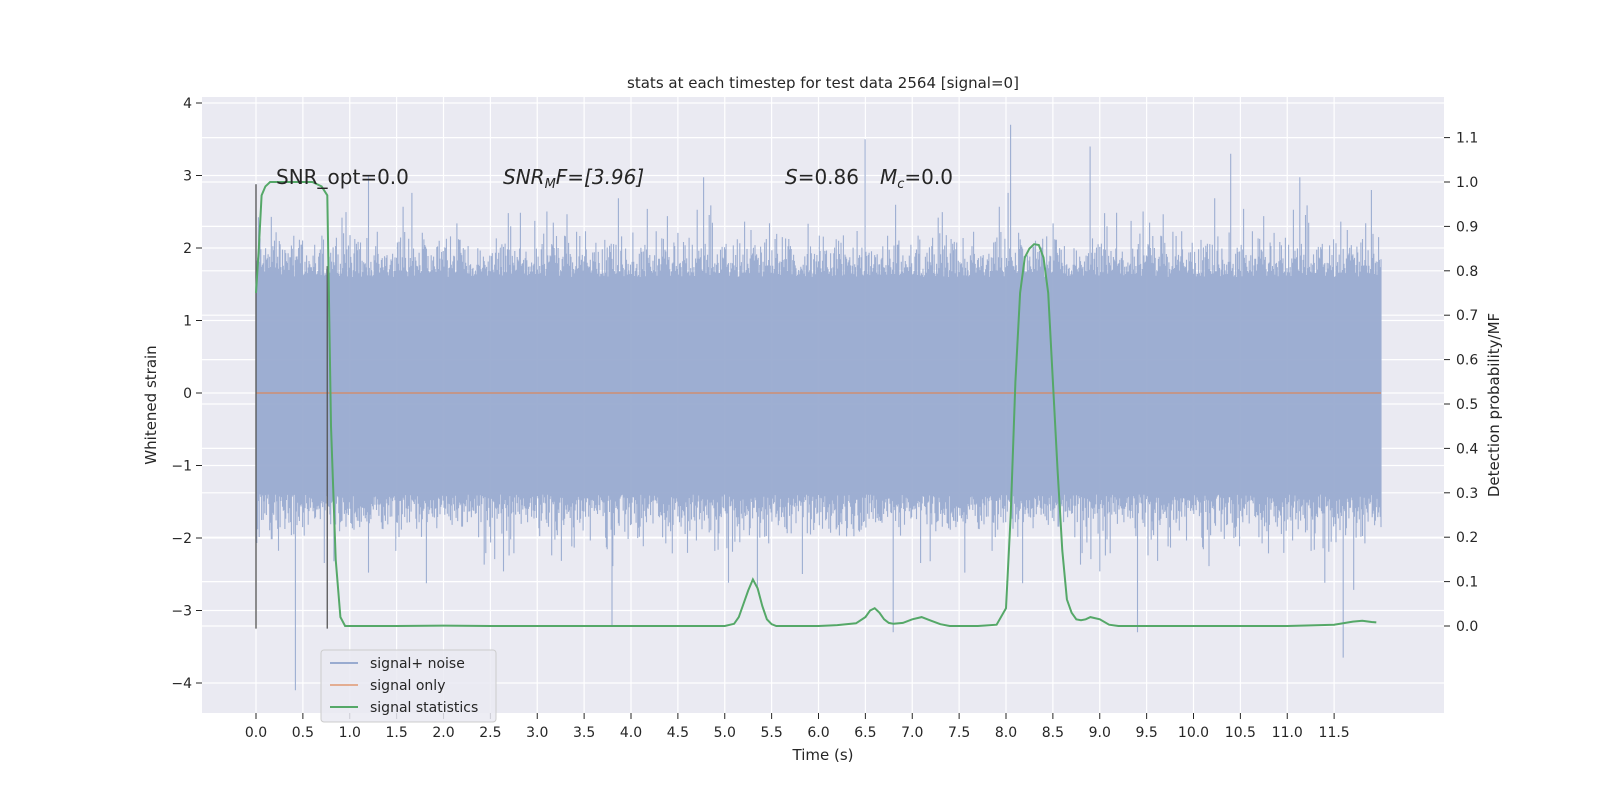 Image resolution: width=1600 pixels, height=800 pixels. What do you see at coordinates (181, 684) in the screenshot?
I see `y-tick-label: −4` at bounding box center [181, 684].